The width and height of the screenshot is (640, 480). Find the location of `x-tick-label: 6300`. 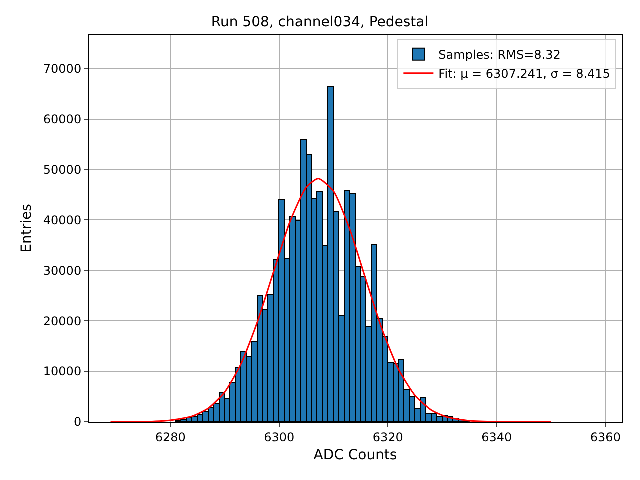

x-tick-label: 6300 is located at coordinates (279, 437).